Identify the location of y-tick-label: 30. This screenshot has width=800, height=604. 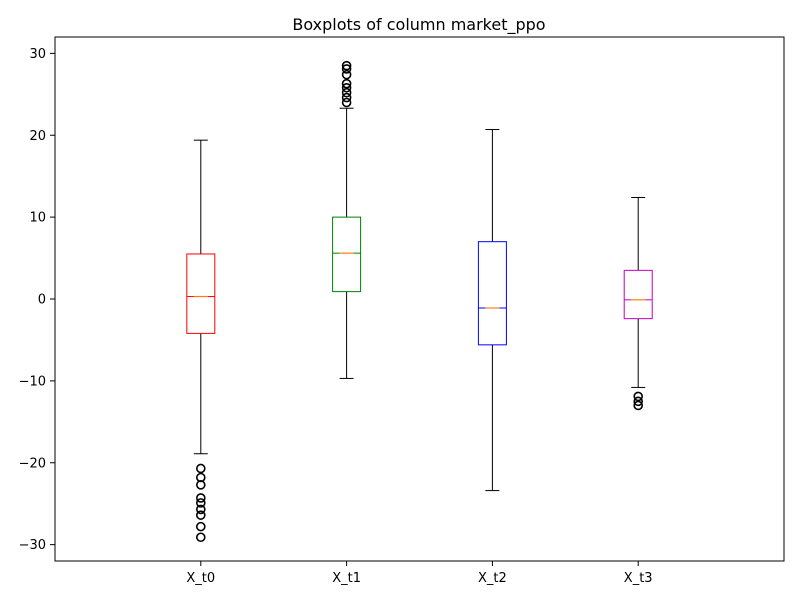
(37, 54).